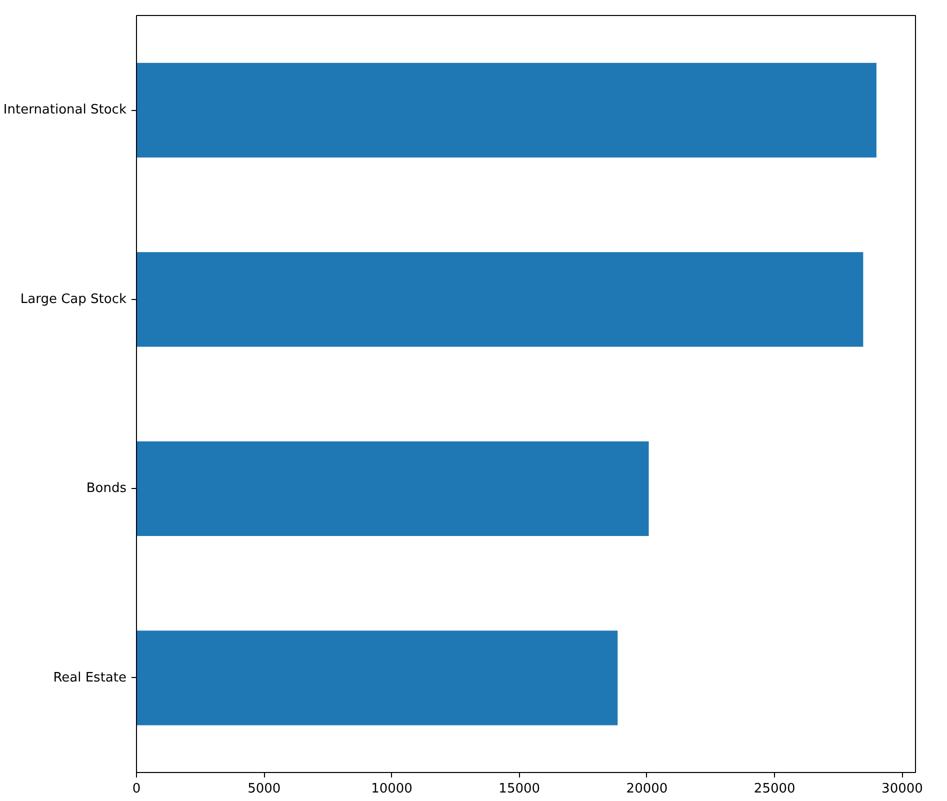 This screenshot has height=801, width=947. What do you see at coordinates (136, 789) in the screenshot?
I see `x-tick-label: 0` at bounding box center [136, 789].